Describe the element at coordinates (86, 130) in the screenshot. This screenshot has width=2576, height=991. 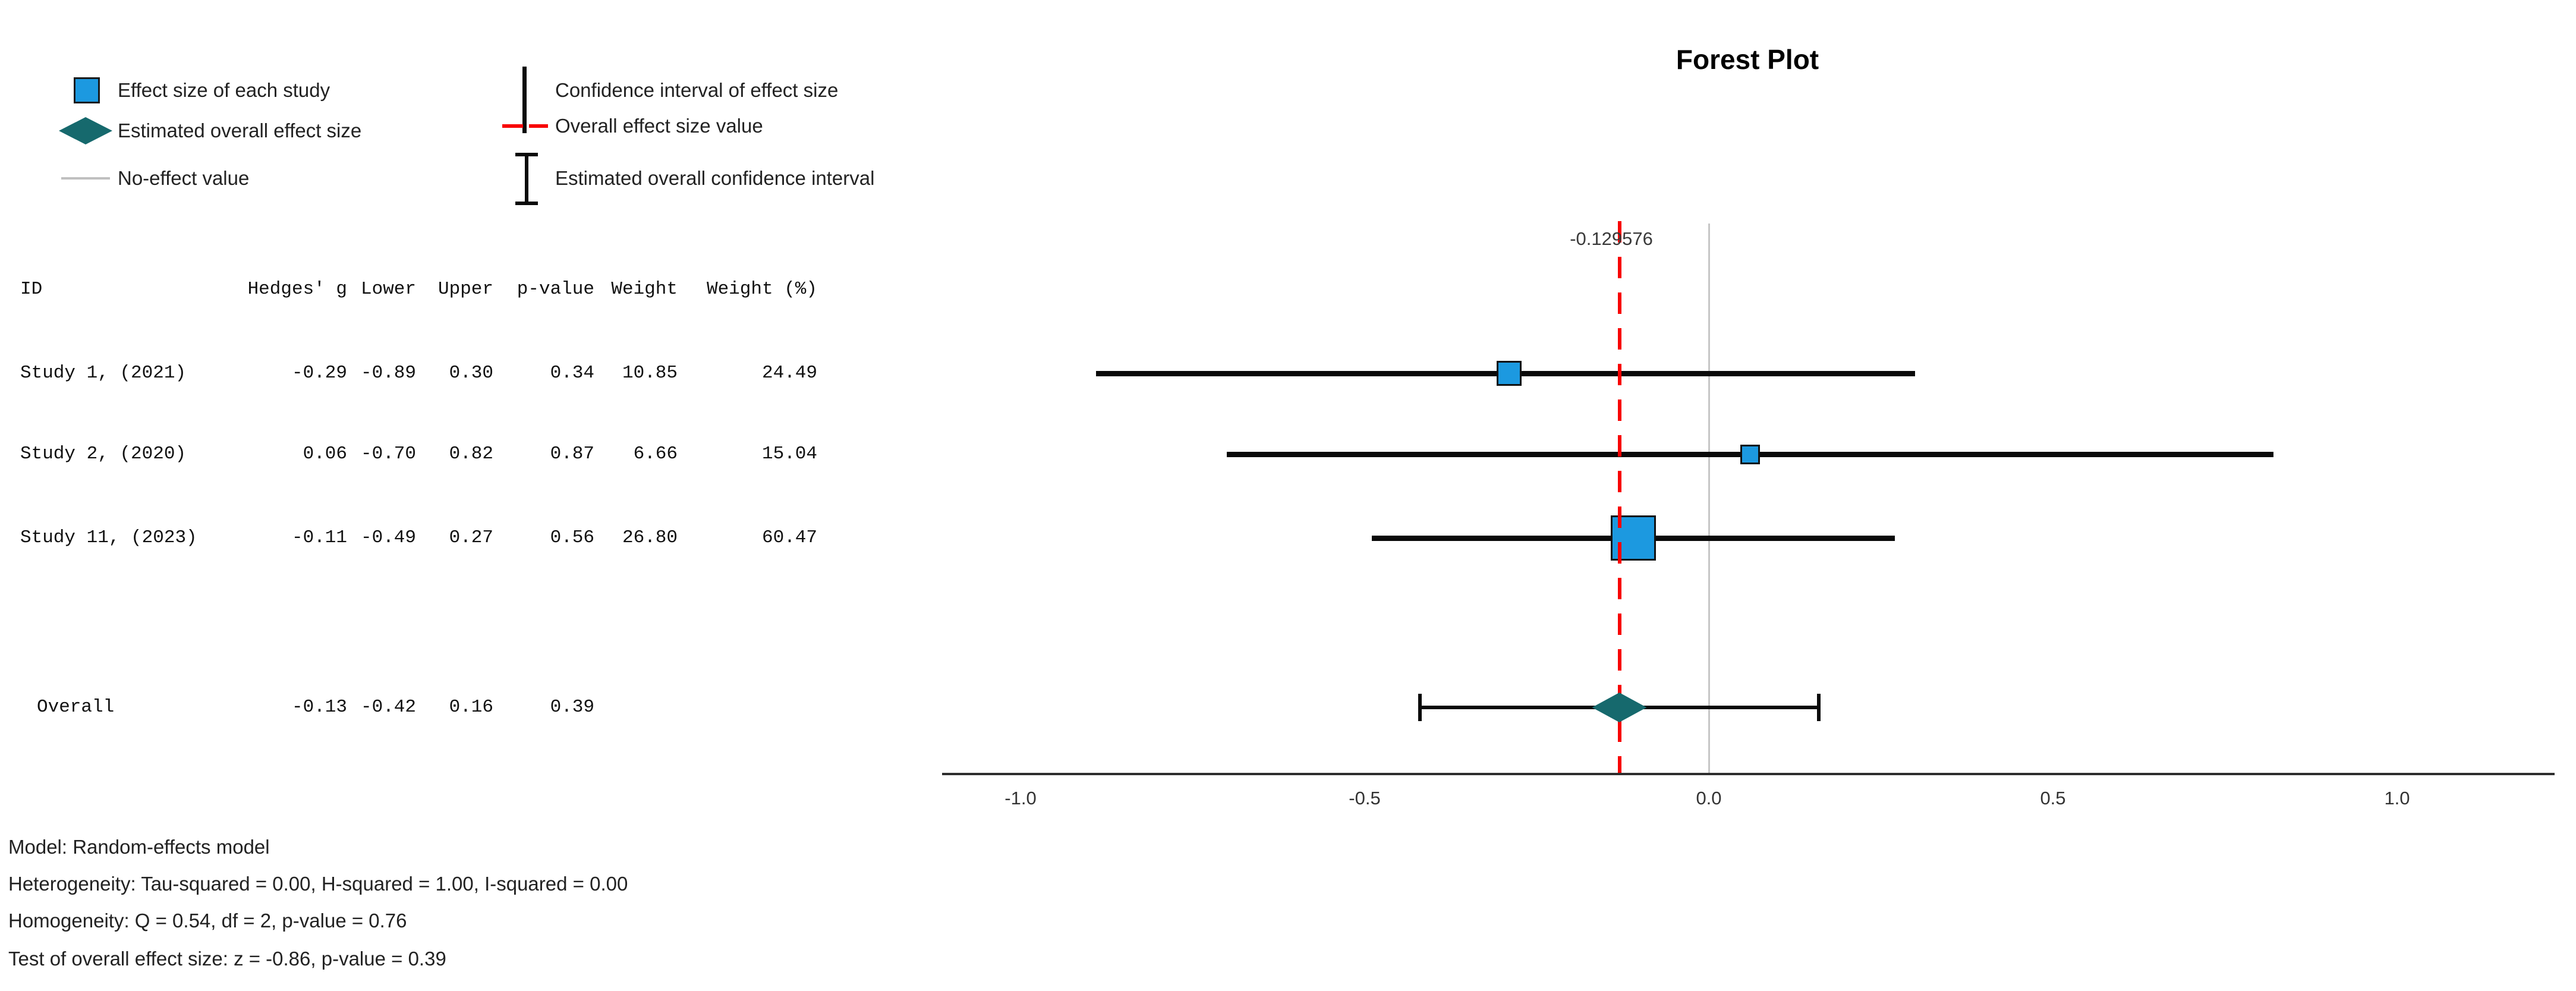
I see `legend-overall-effect-diamond-icon` at that location.